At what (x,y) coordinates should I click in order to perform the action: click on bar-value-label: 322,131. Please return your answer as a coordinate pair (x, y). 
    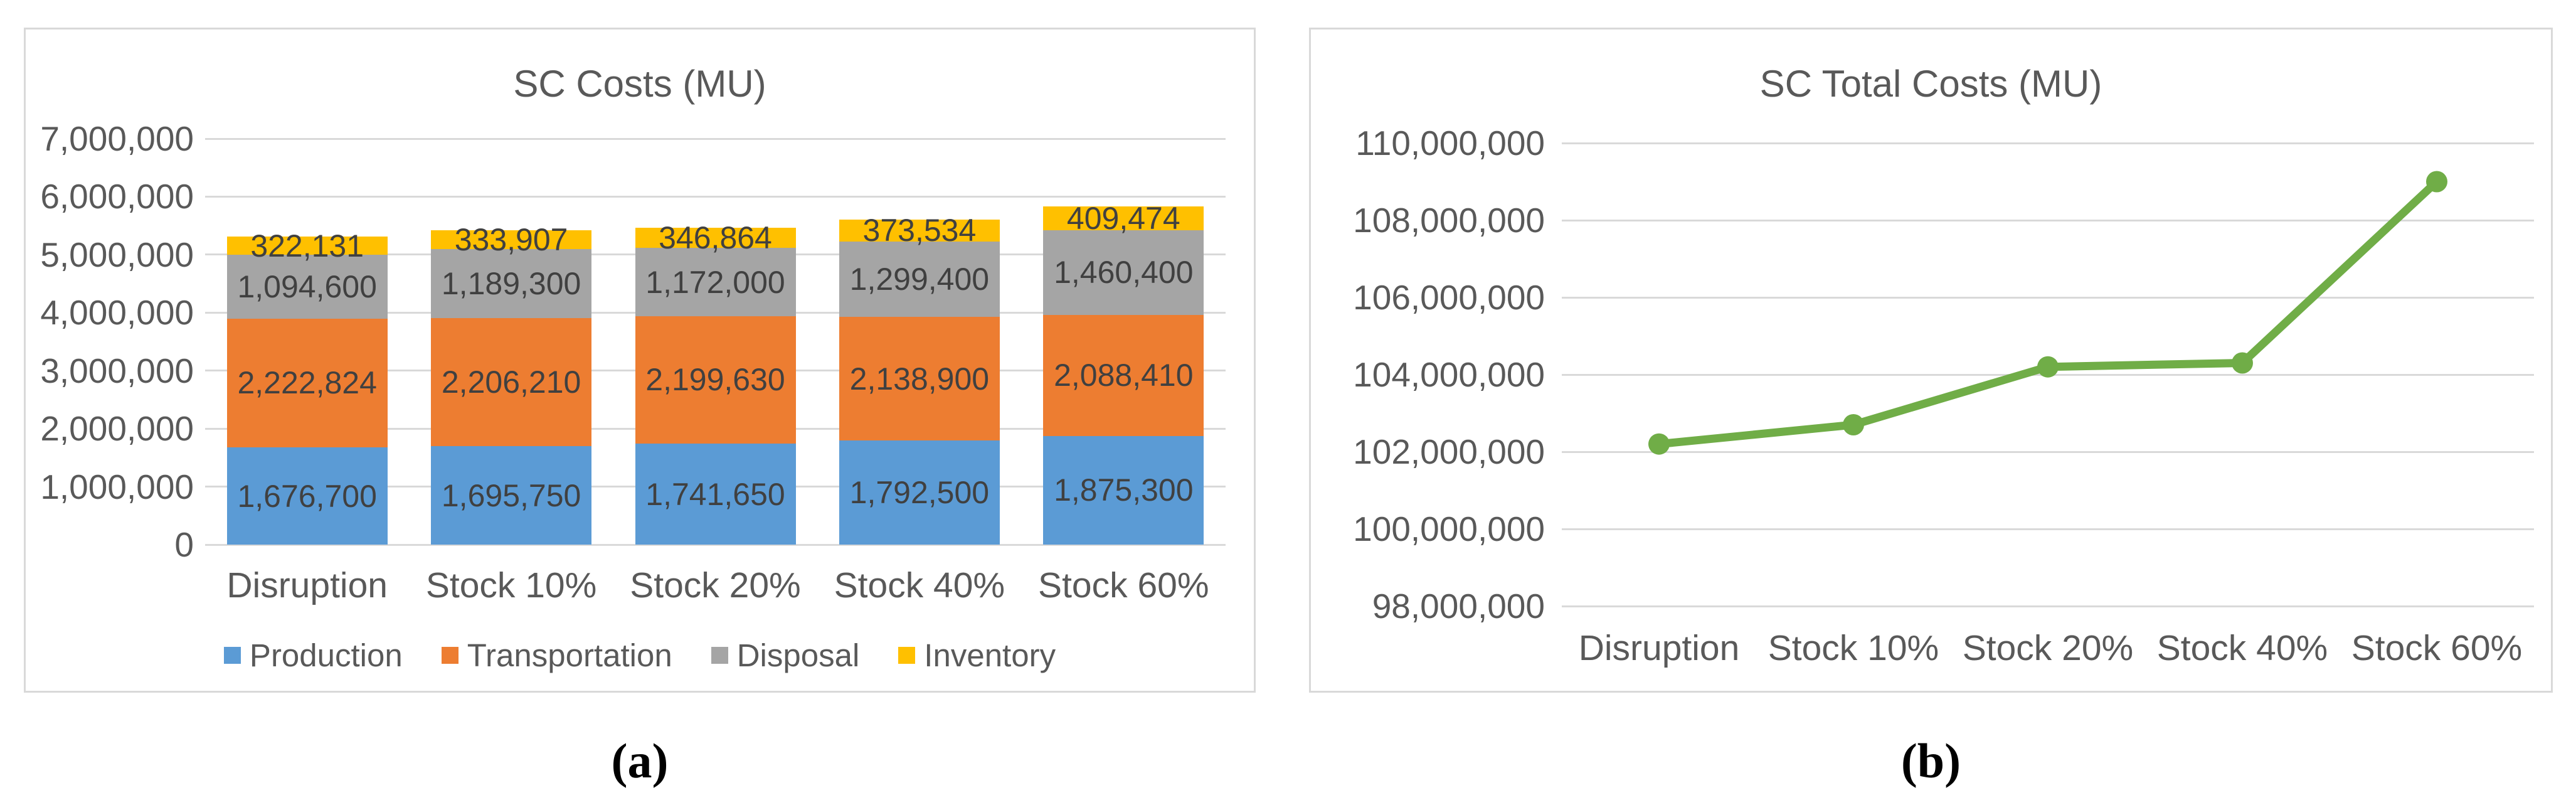
    Looking at the image, I should click on (307, 246).